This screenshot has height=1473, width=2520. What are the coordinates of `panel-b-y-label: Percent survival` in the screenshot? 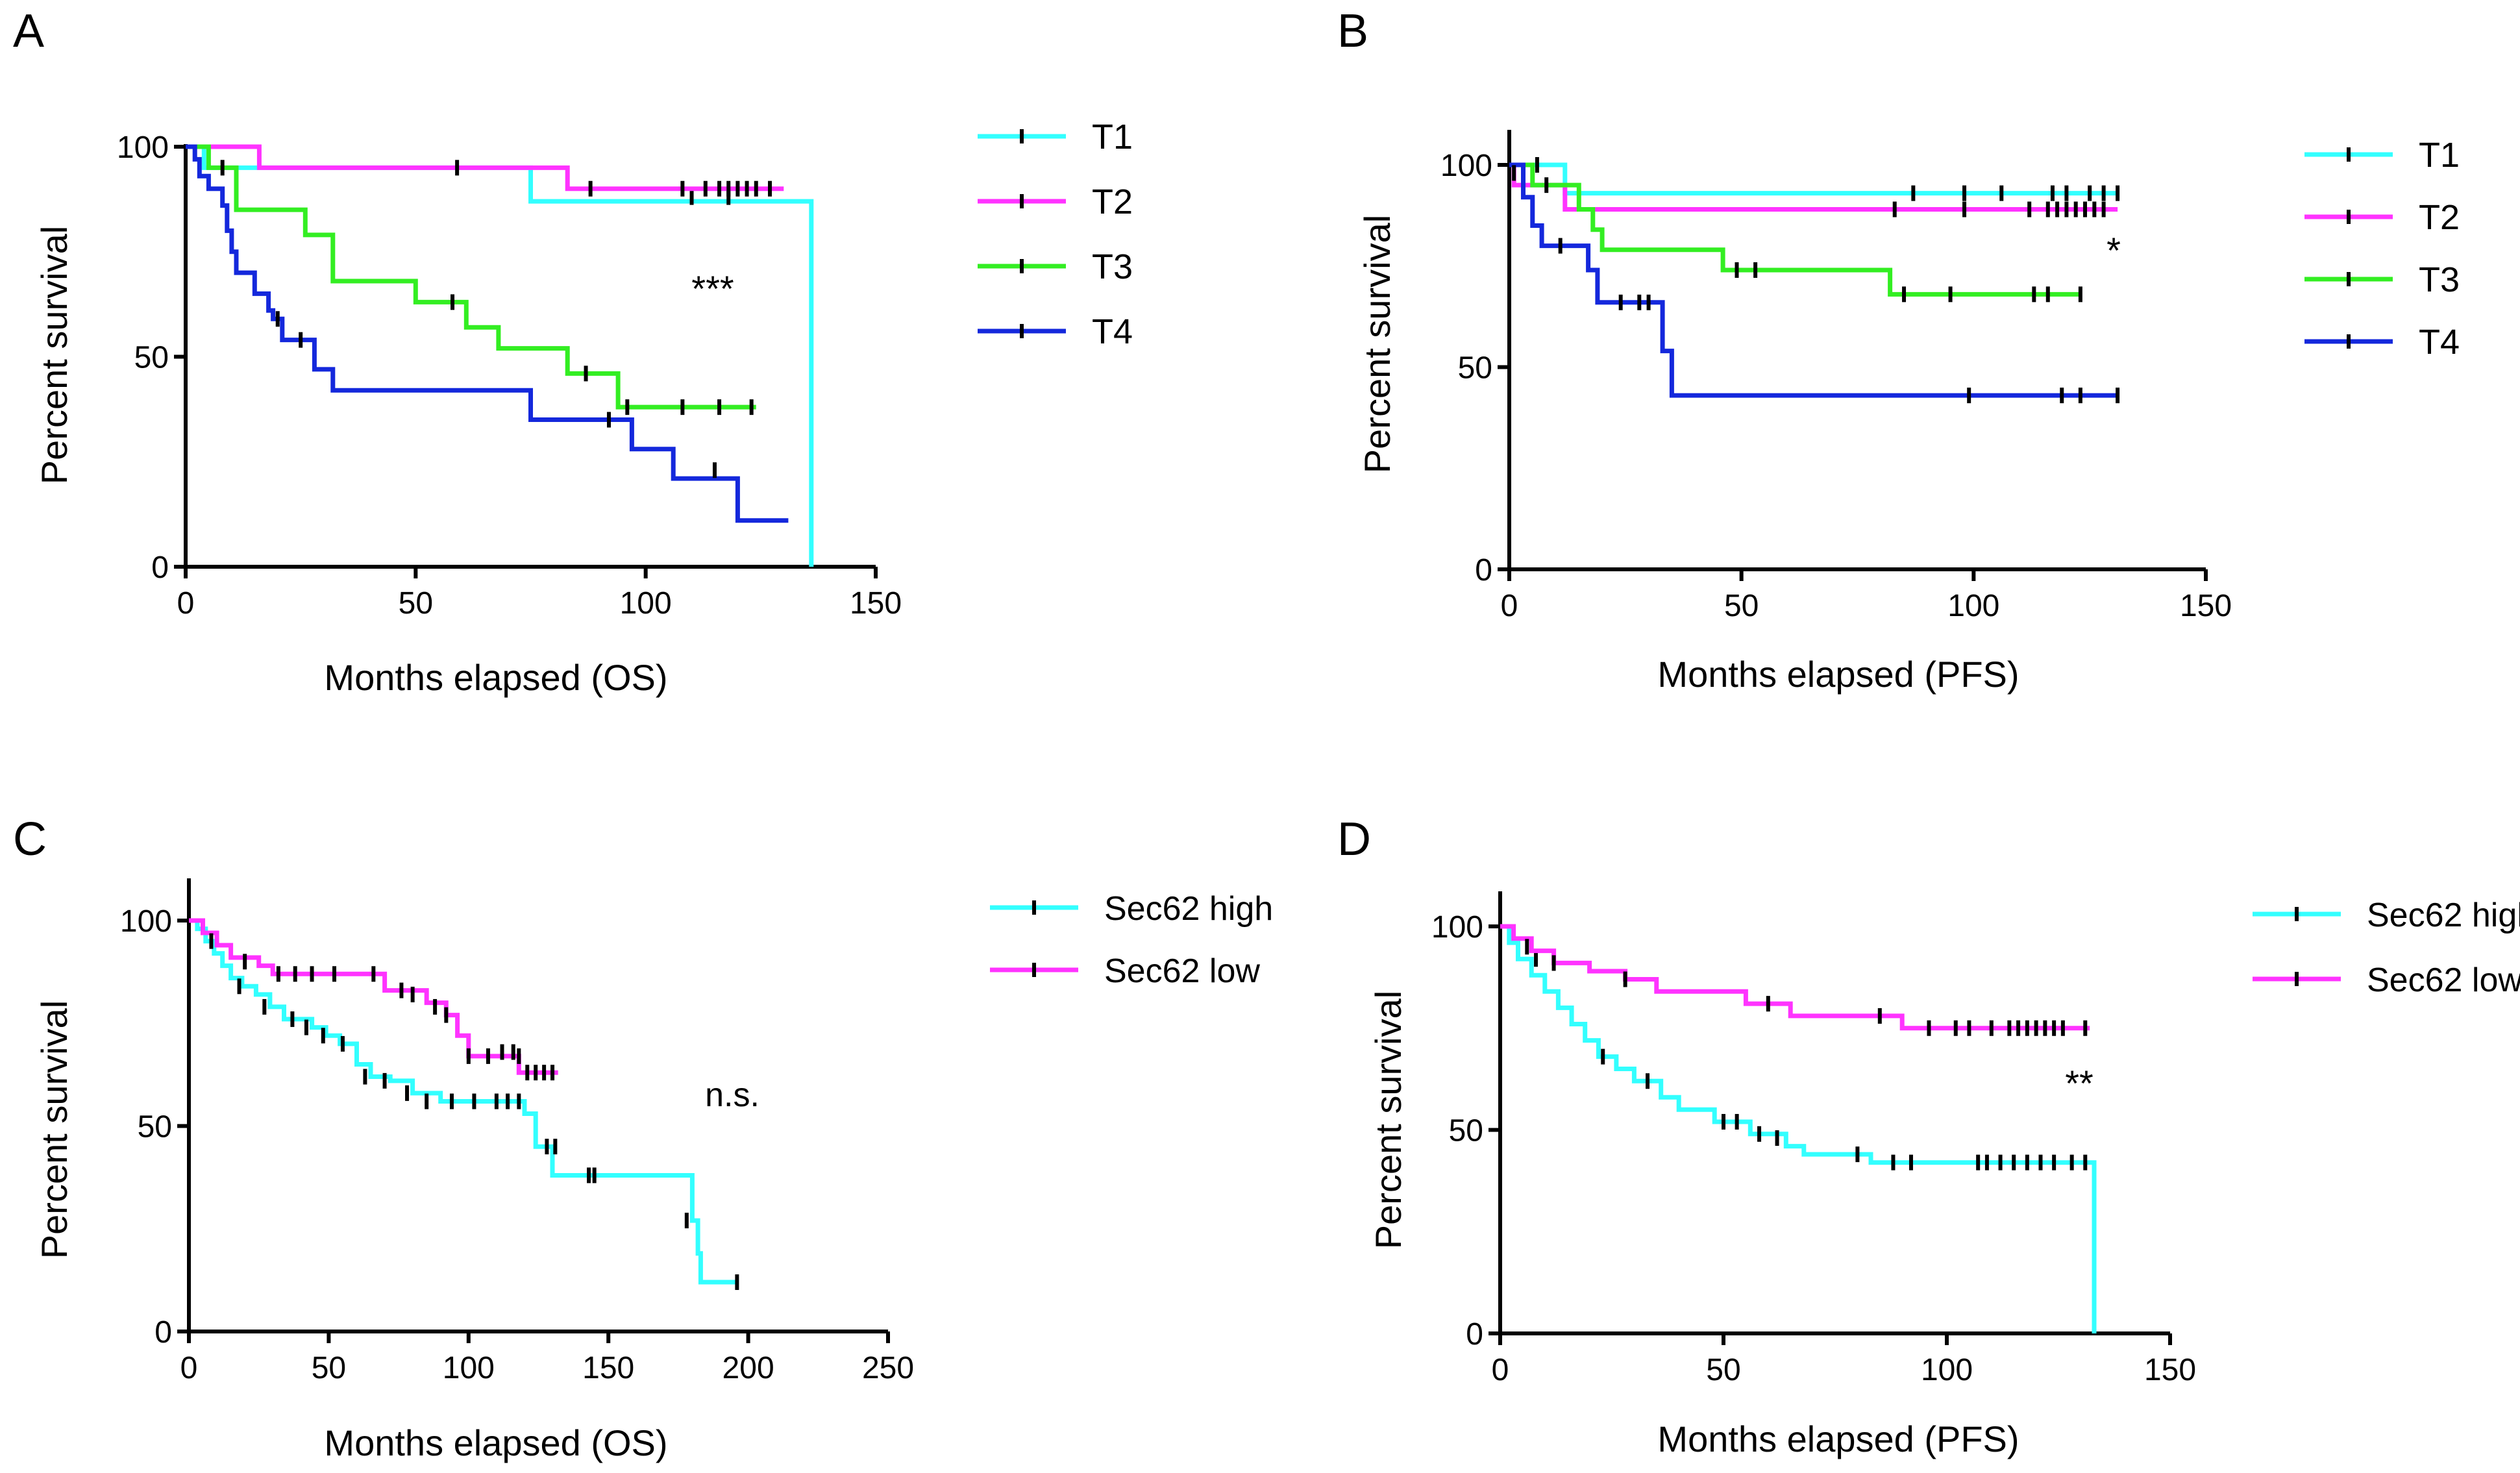 It's located at (1377, 344).